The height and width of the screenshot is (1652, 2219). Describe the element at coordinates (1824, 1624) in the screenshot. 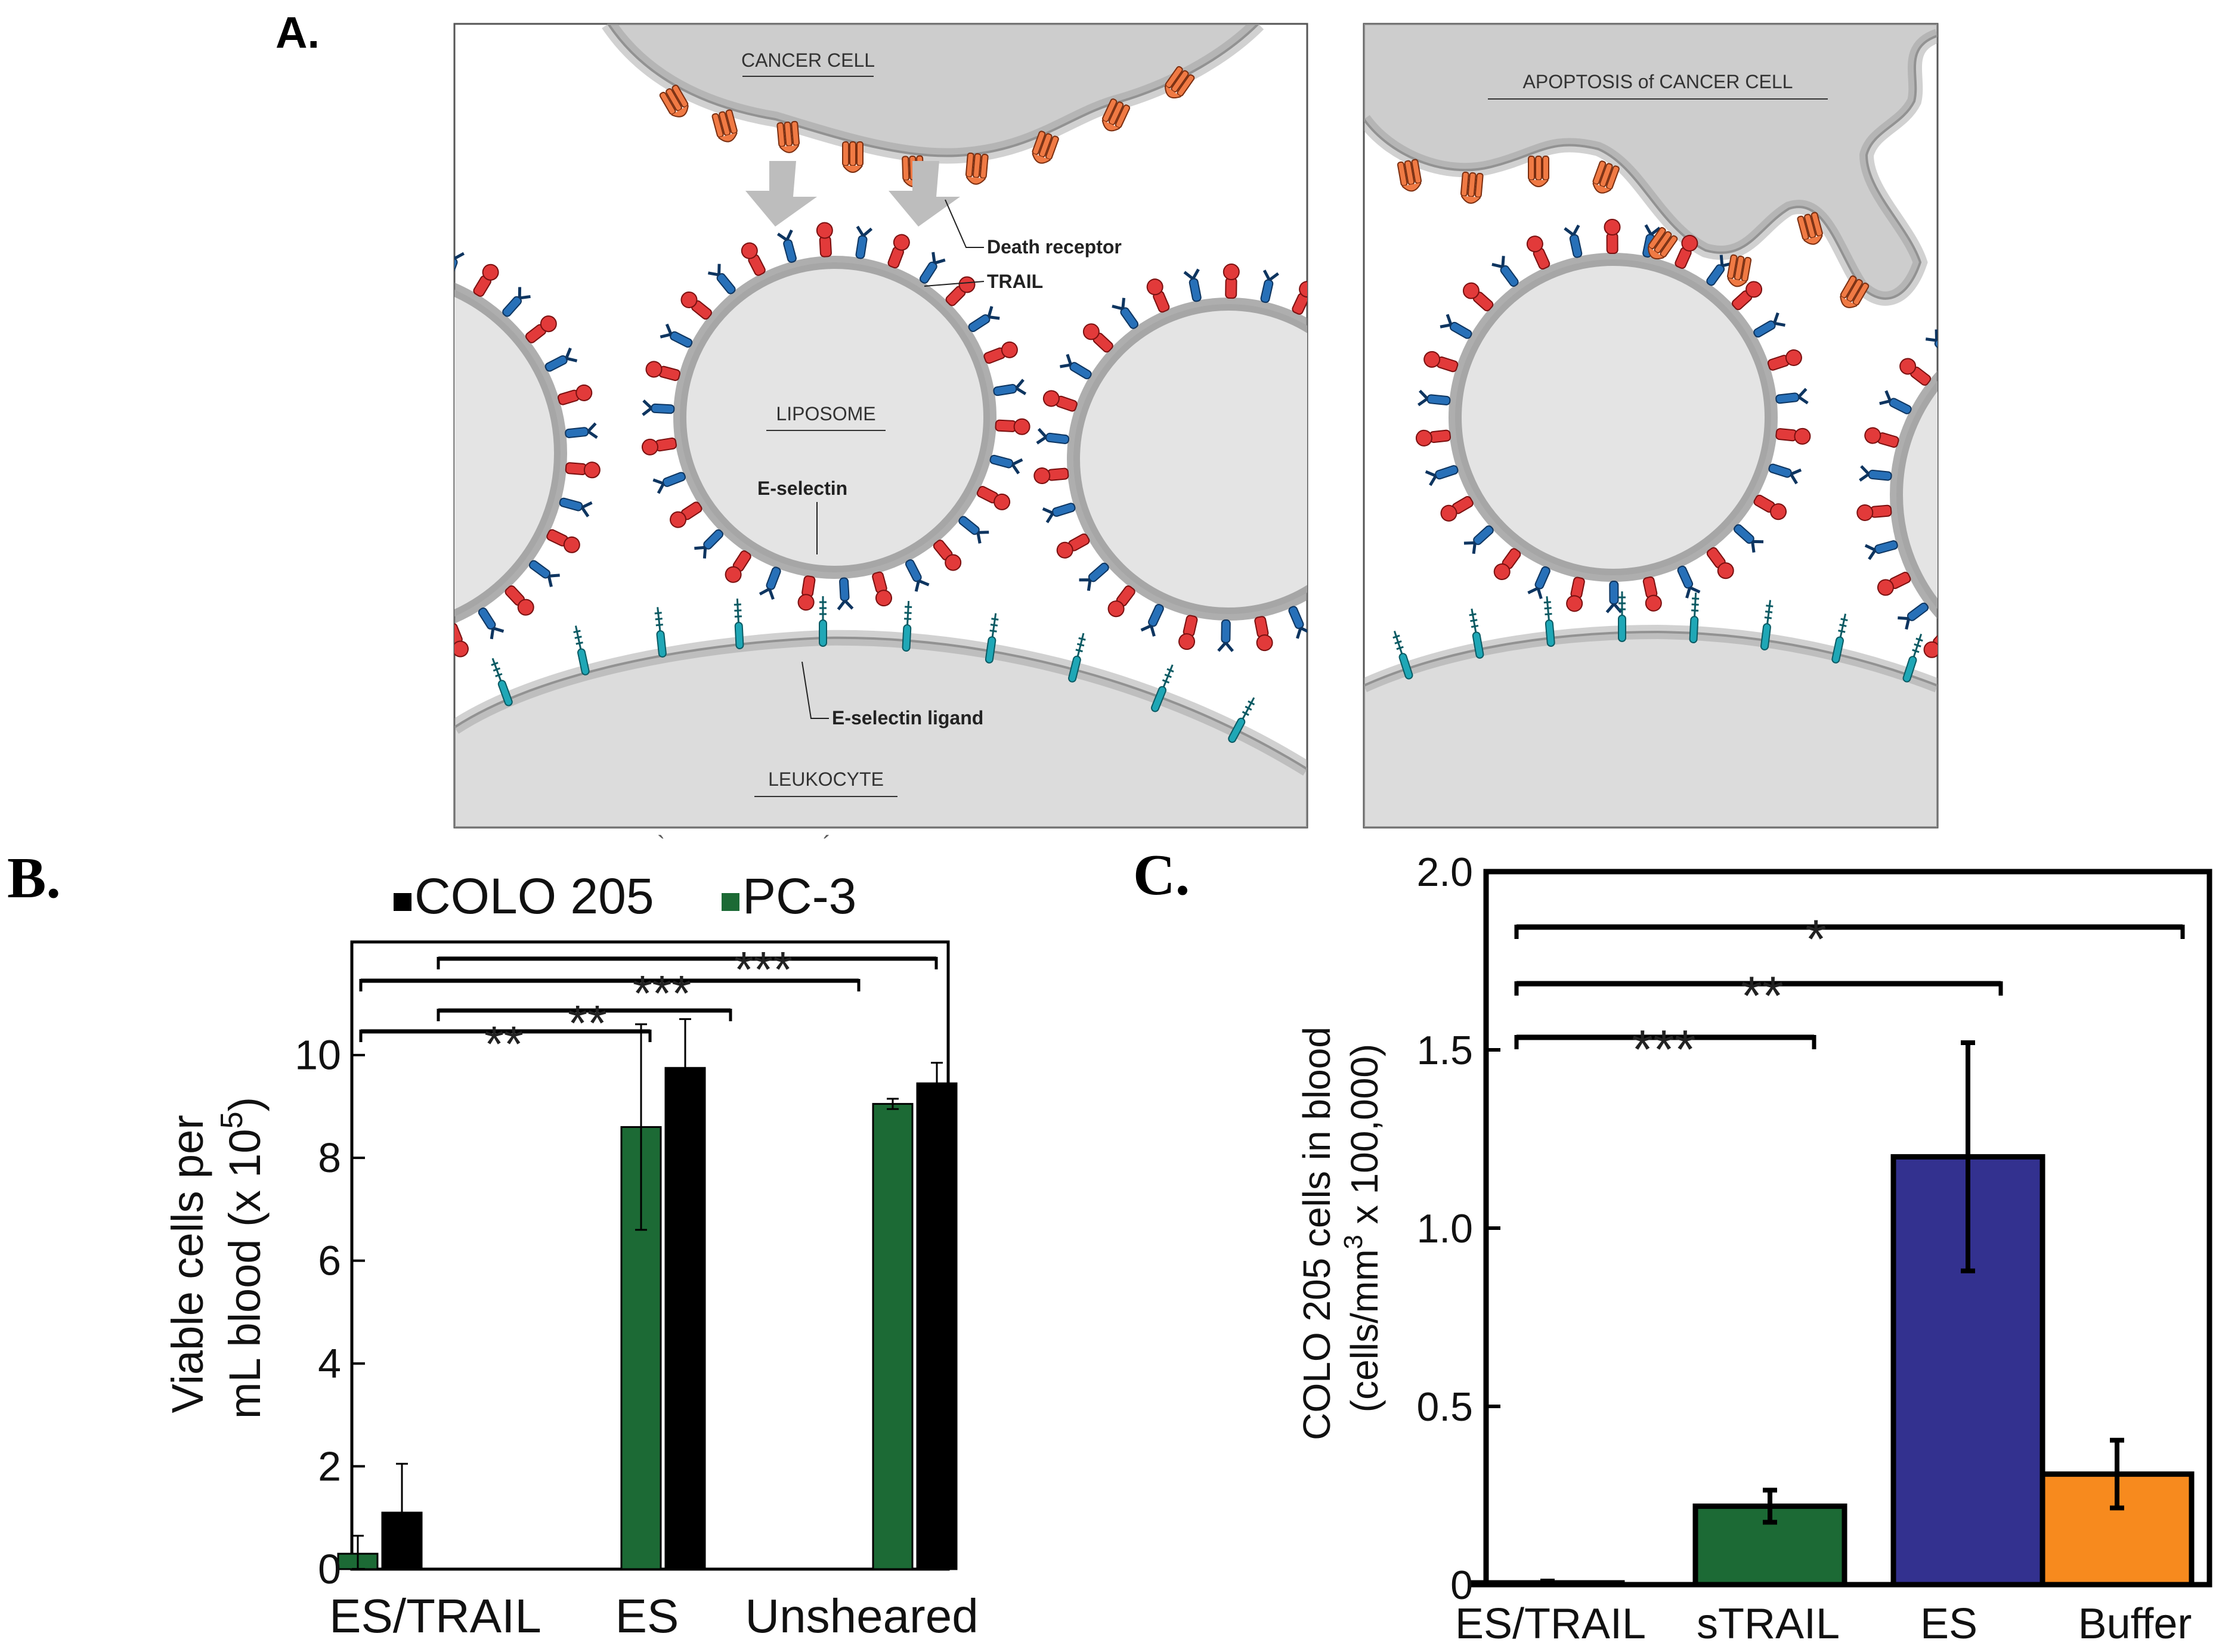

I see `panel-c-categories: ES/TRAIL sTRAIL ES Buffer` at that location.